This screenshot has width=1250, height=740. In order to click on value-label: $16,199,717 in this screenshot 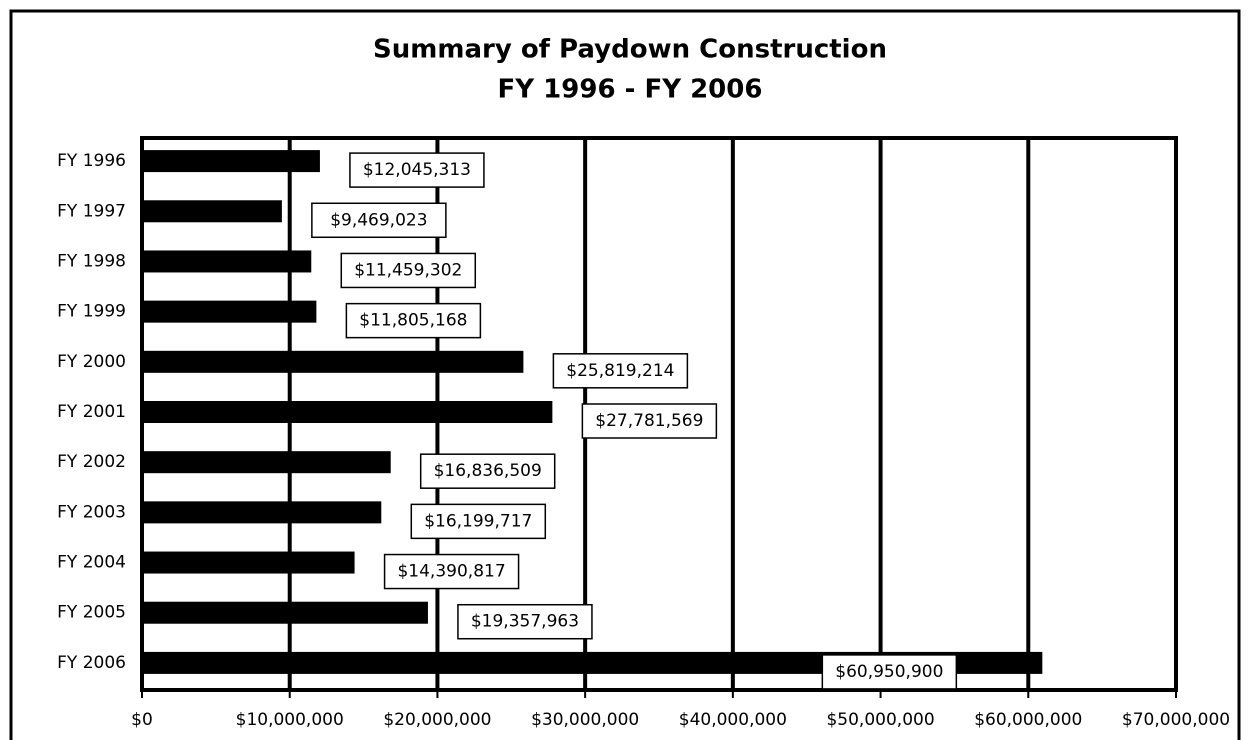, I will do `click(478, 521)`.